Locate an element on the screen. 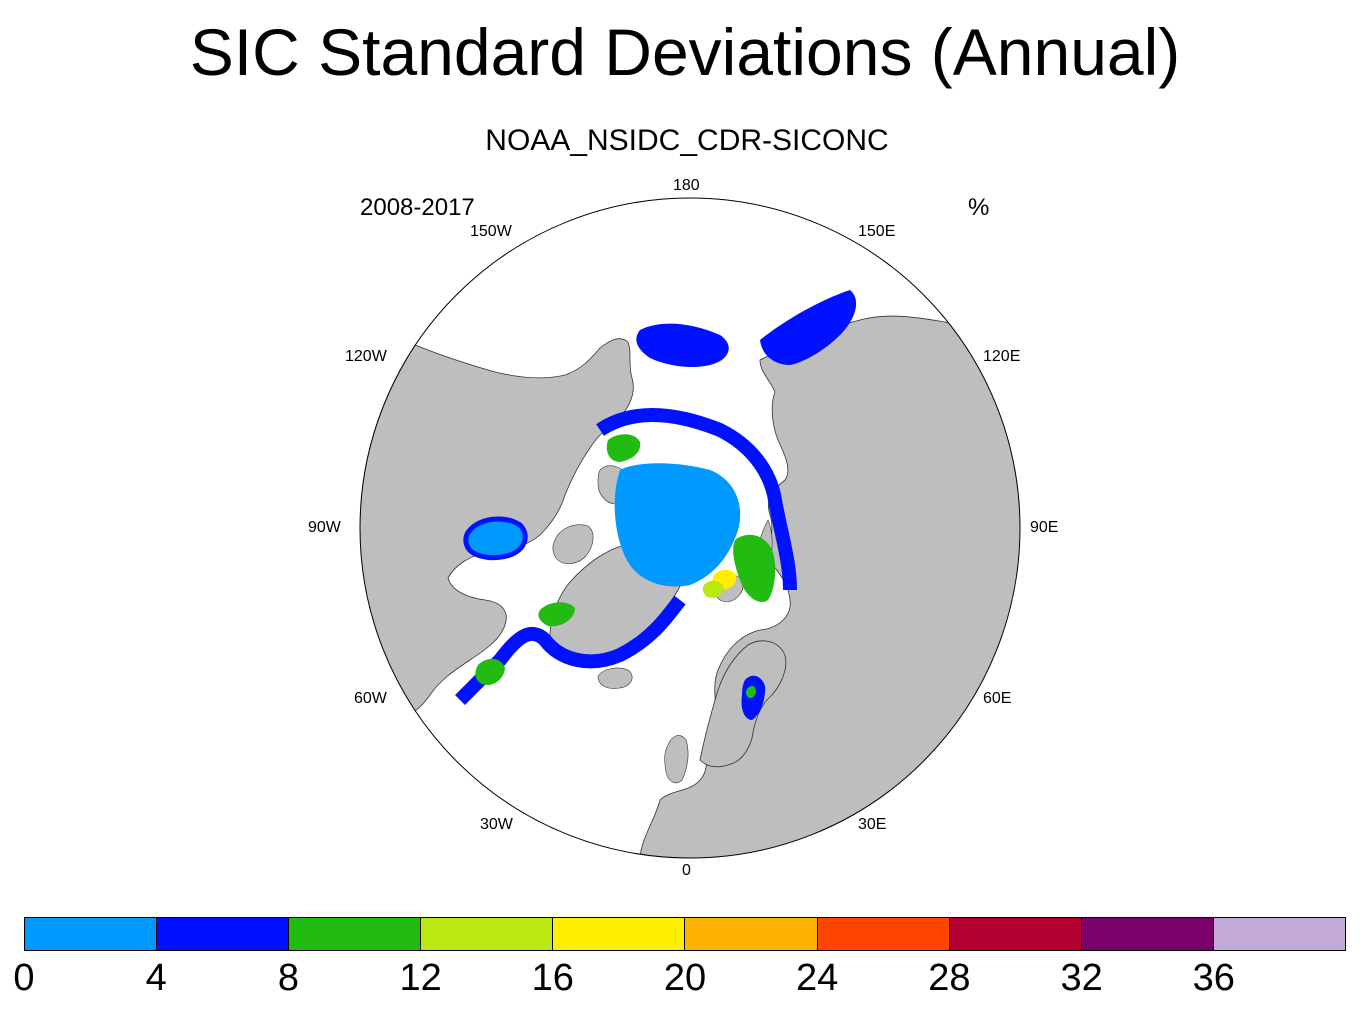  lon-label-90w: 90W is located at coordinates (324, 527).